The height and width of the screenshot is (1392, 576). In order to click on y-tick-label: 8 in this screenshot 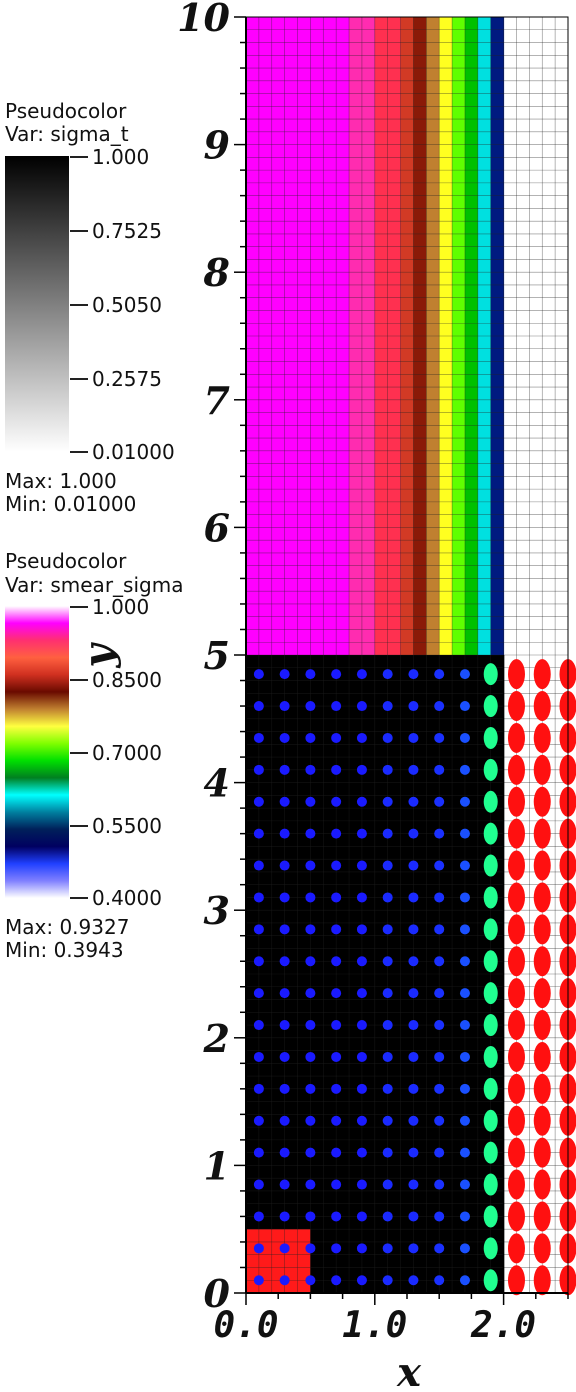, I will do `click(216, 272)`.